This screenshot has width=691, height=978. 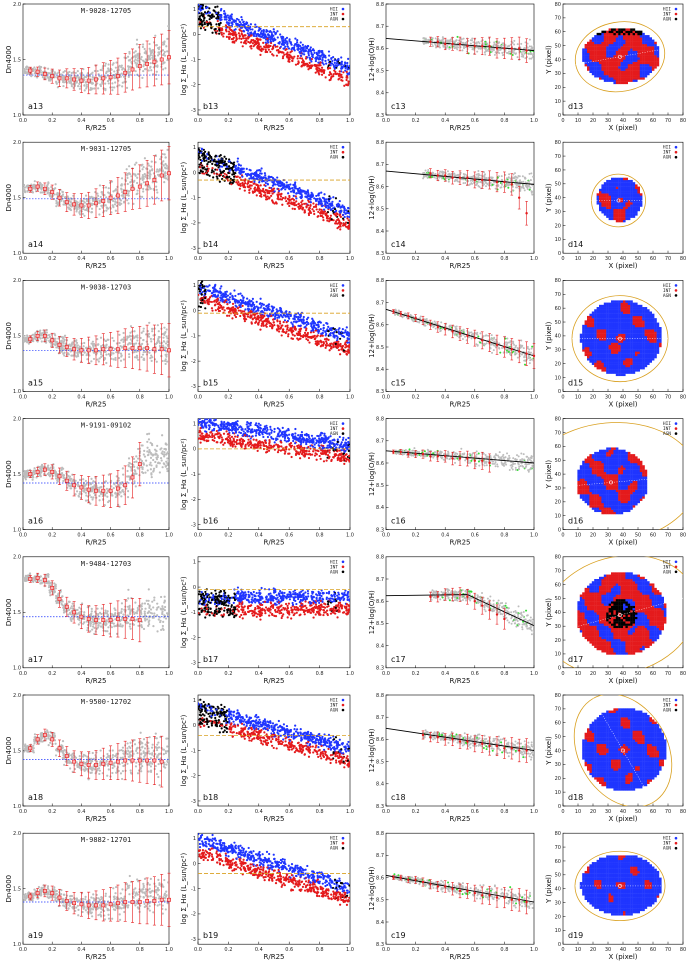 I want to click on x-tick-label: 0.0, so click(x=198, y=121).